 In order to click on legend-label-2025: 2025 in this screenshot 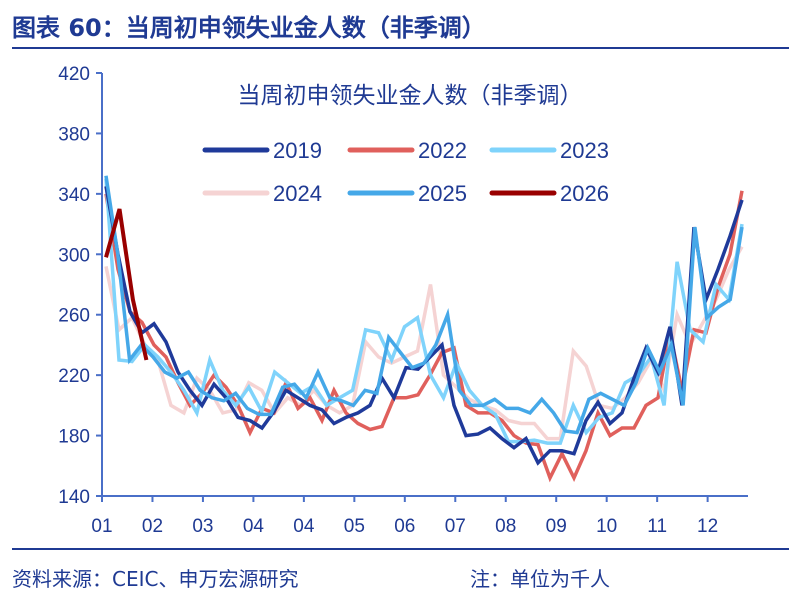, I will do `click(442, 193)`.